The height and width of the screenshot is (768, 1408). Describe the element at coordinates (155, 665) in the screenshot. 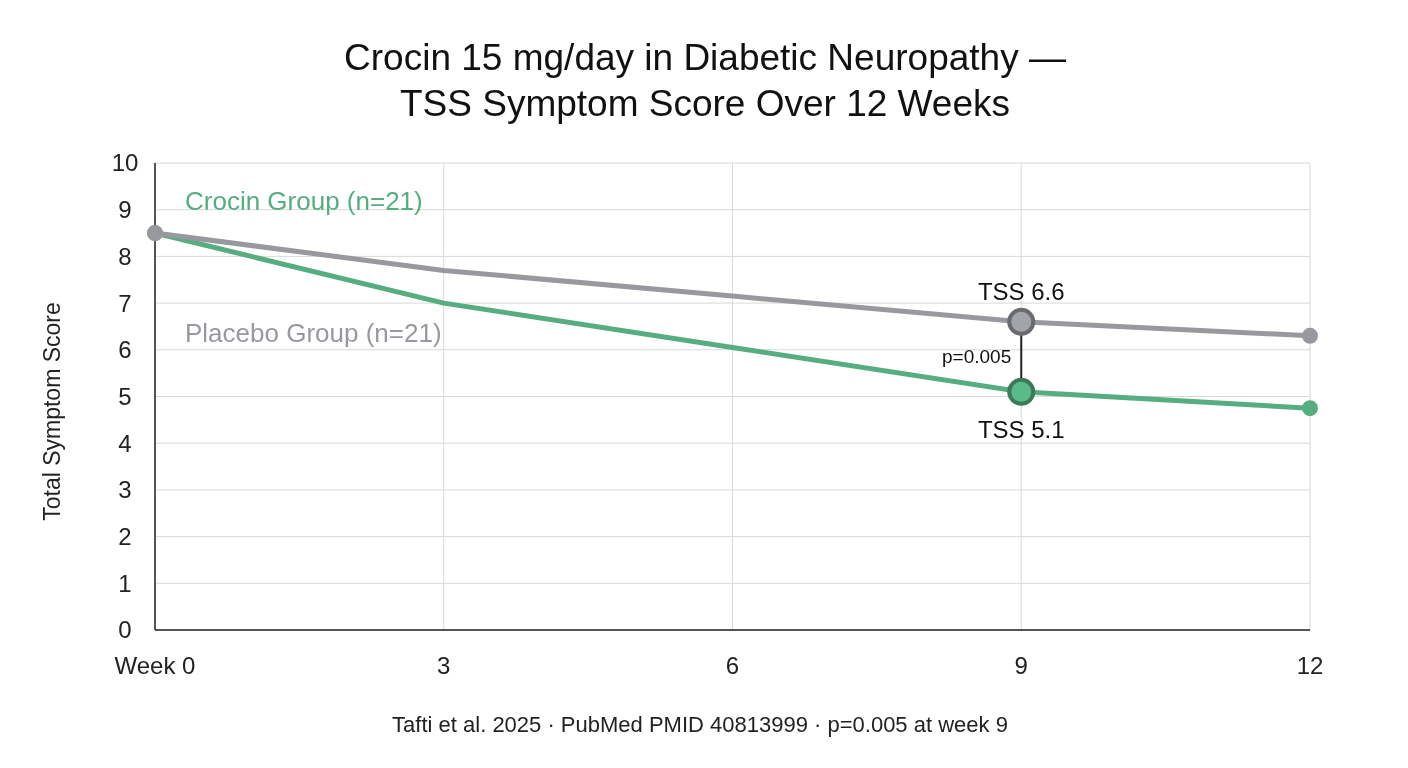

I see `x-tick-label: Week 0` at that location.